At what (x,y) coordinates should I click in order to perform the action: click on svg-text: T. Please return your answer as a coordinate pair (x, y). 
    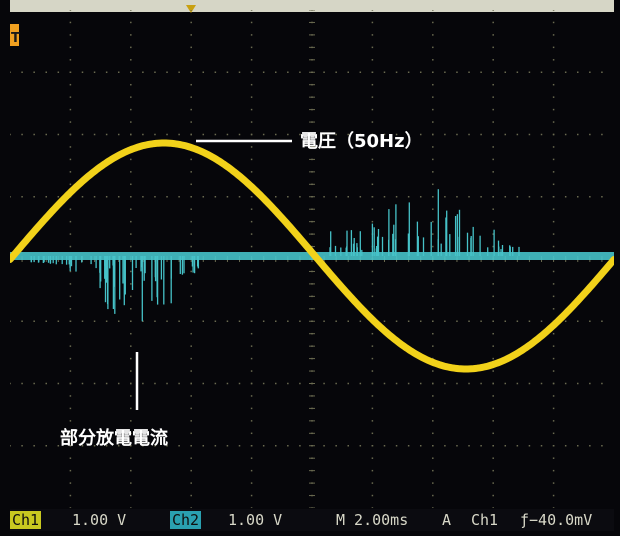
    Looking at the image, I should click on (15, 38).